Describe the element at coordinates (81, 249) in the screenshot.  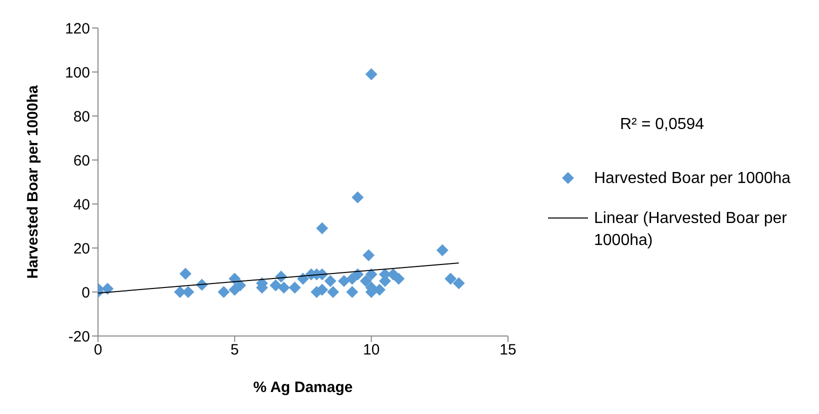
I see `y-tick-label: 20` at that location.